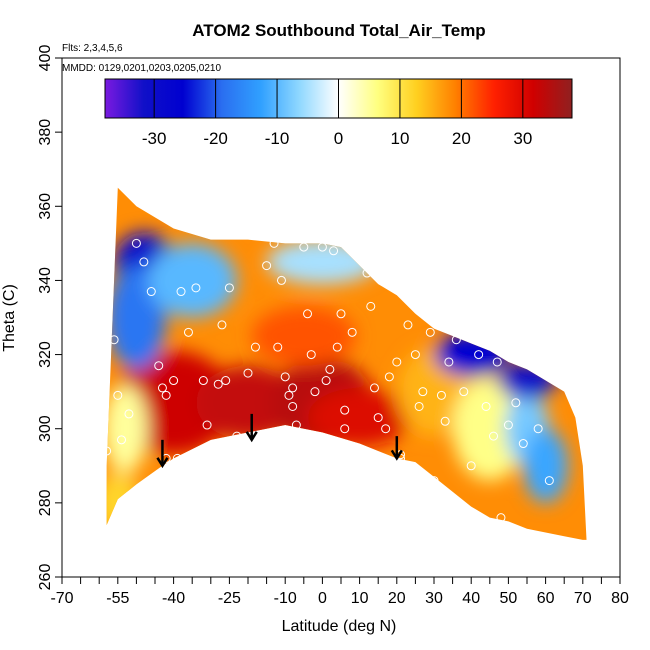 The image size is (650, 650). Describe the element at coordinates (45, 577) in the screenshot. I see `y-tick-label: 260` at that location.